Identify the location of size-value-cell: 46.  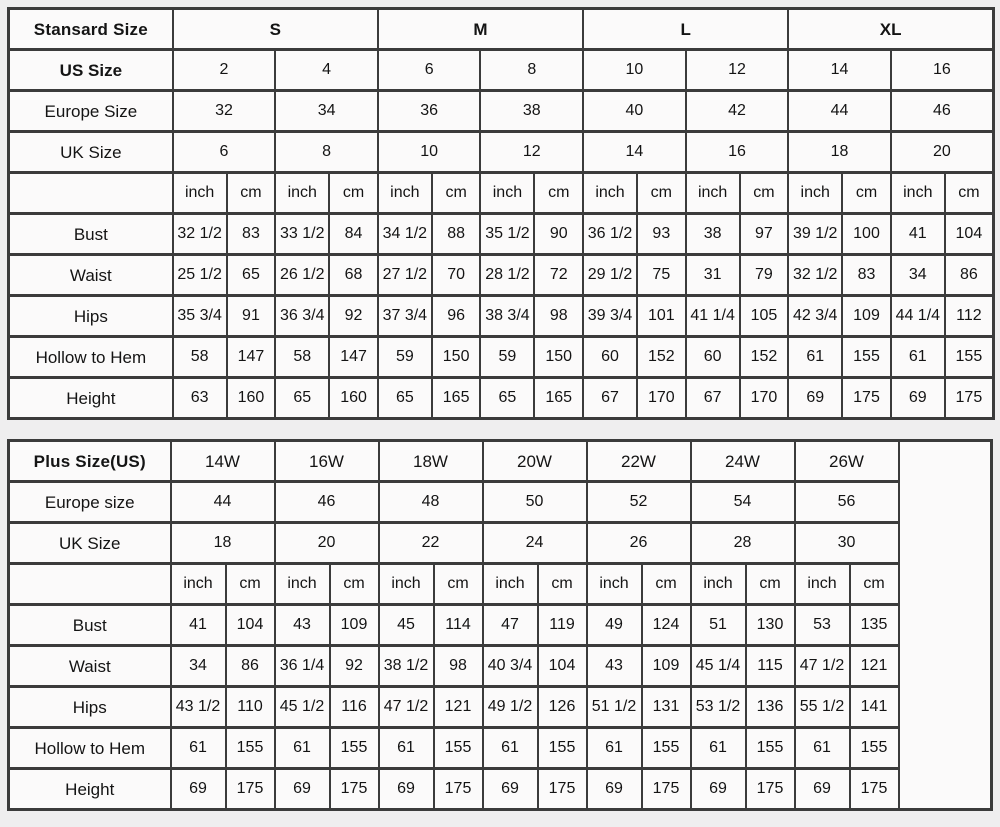
(942, 111).